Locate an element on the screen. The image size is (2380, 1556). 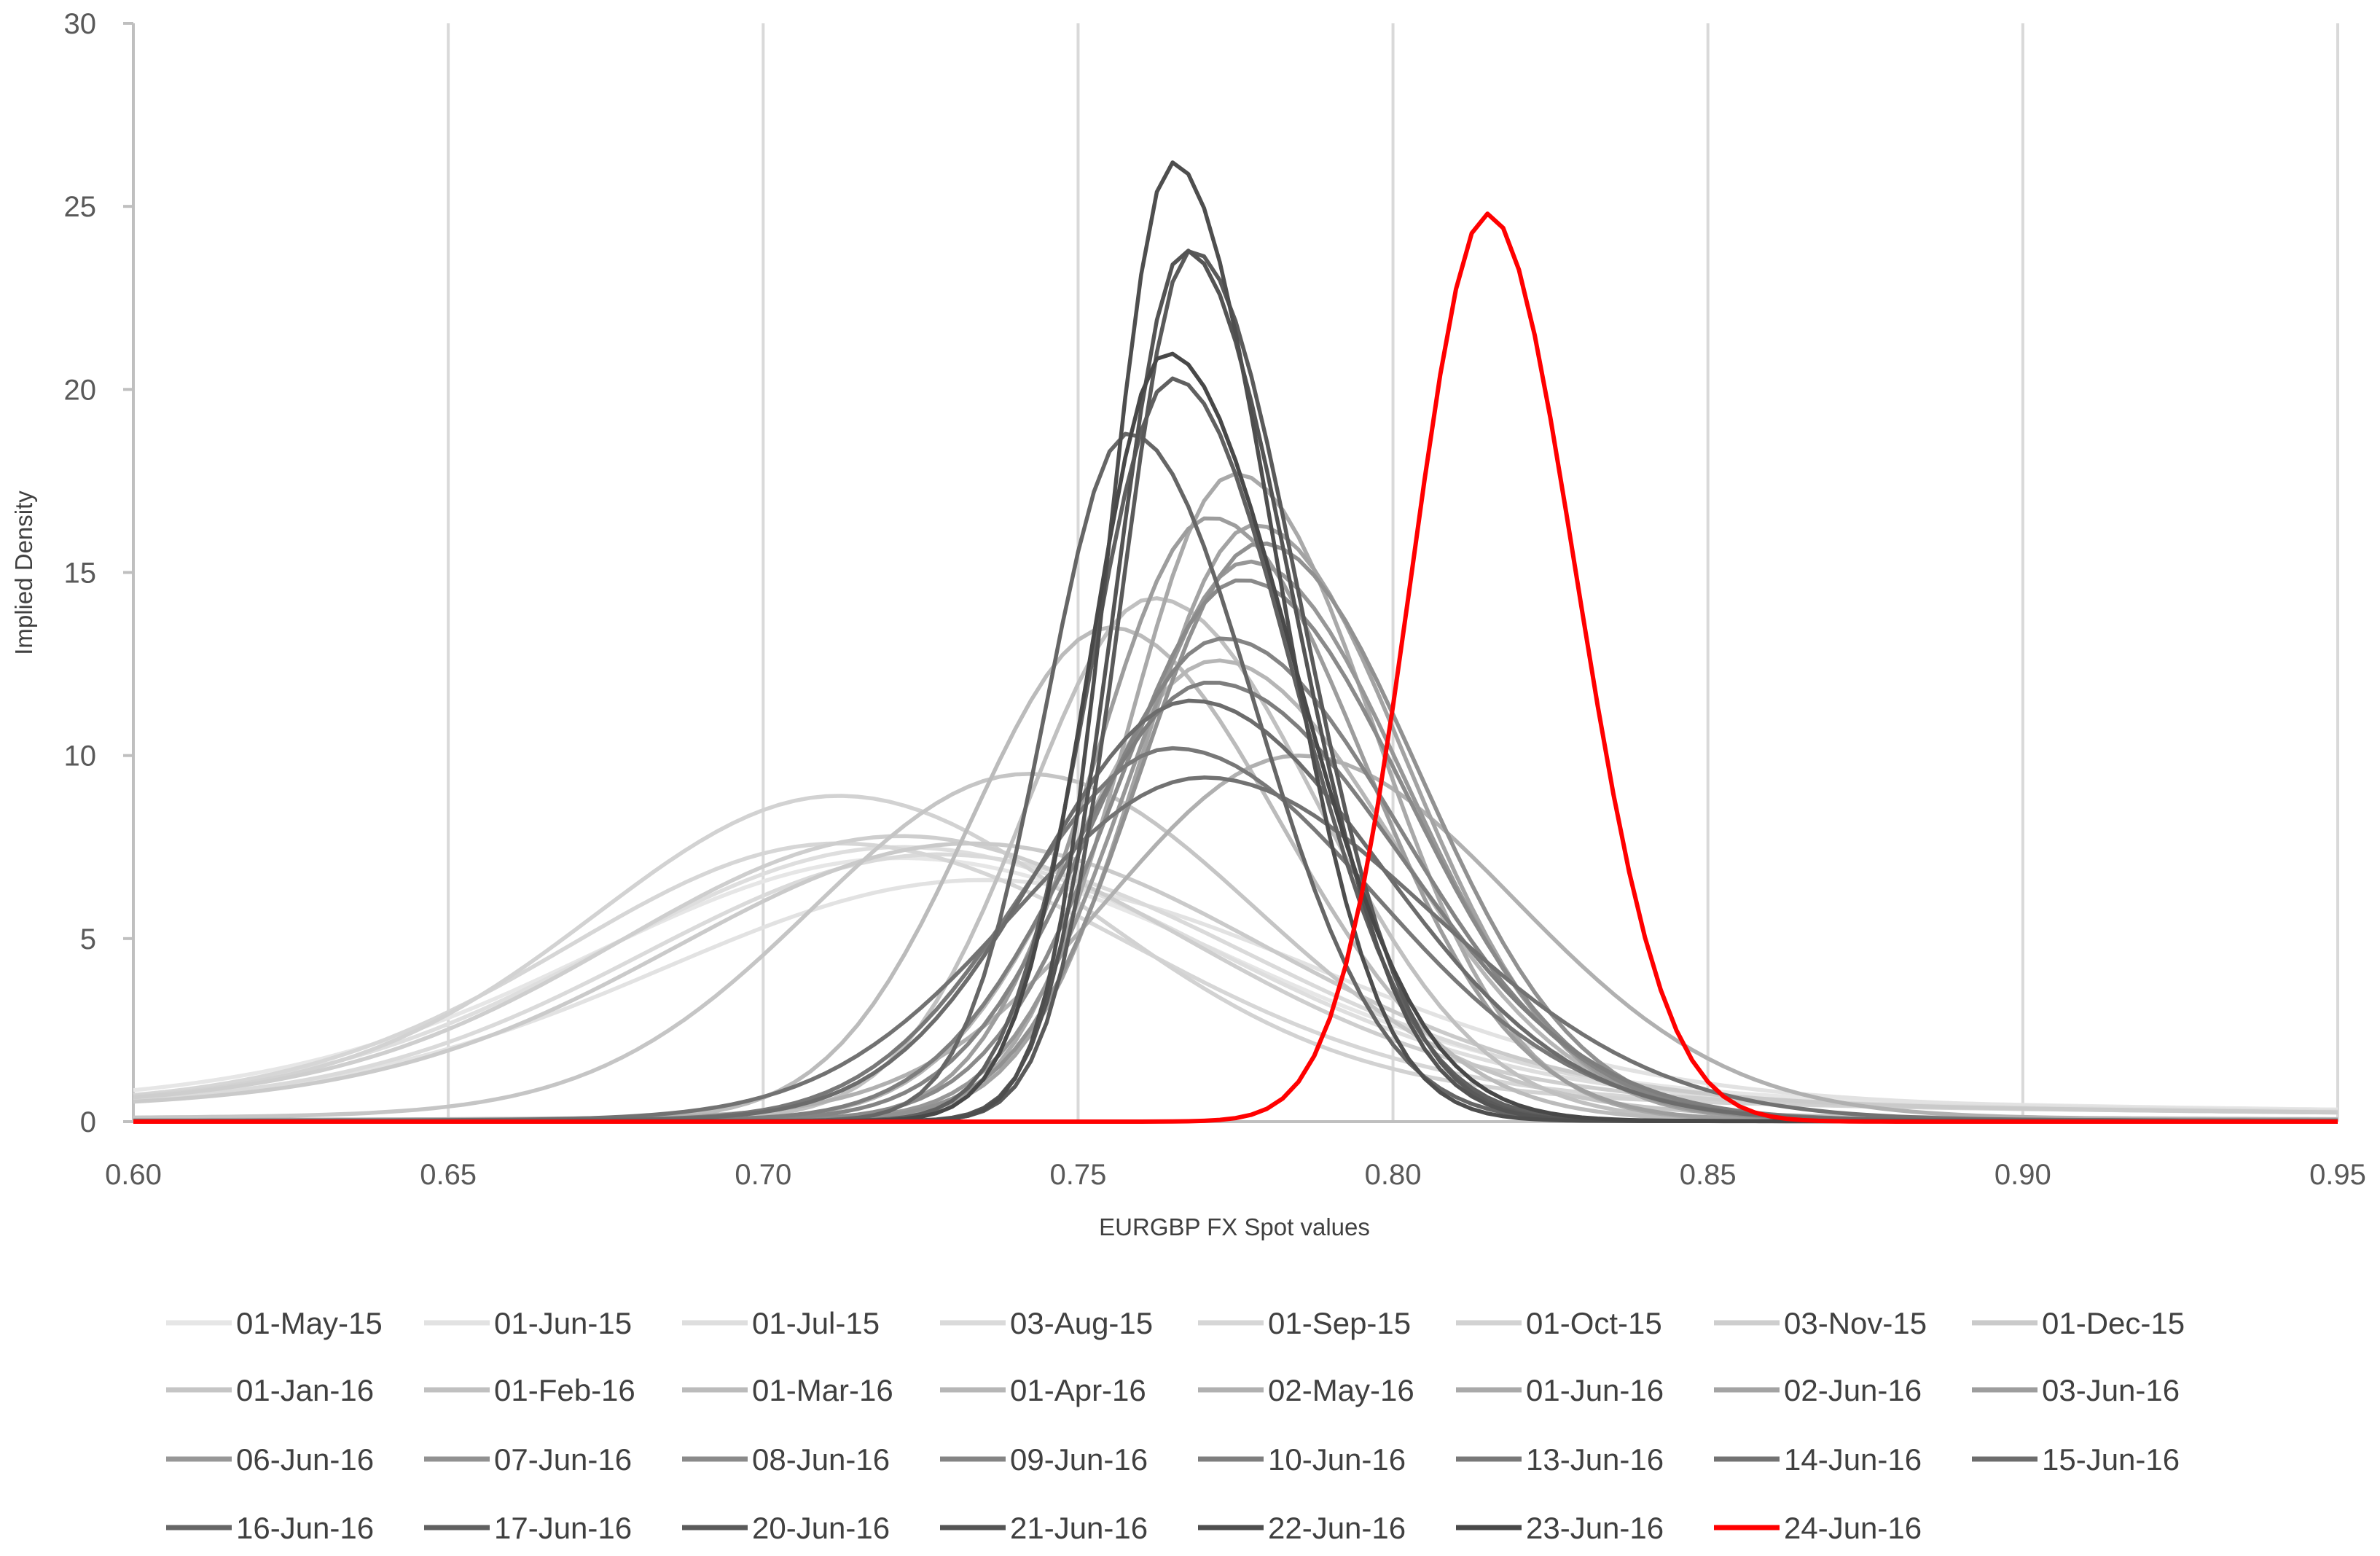
y-tick-labels: 0 5 10 15 20 25 30 is located at coordinates (80, 573).